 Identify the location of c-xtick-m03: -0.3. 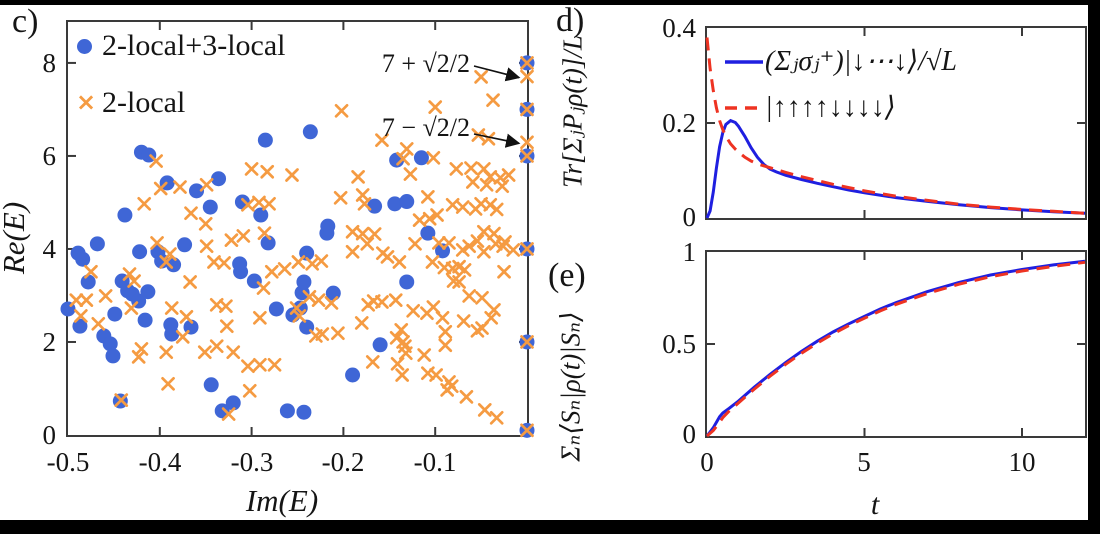
(252, 462).